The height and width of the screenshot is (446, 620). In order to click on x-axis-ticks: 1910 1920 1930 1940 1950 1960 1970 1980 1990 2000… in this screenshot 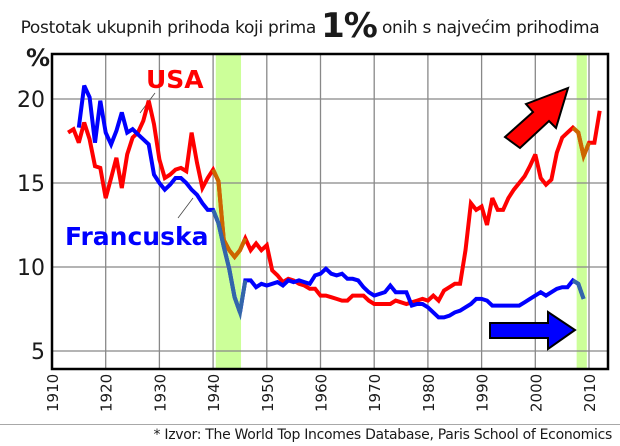, I will do `click(321, 393)`.